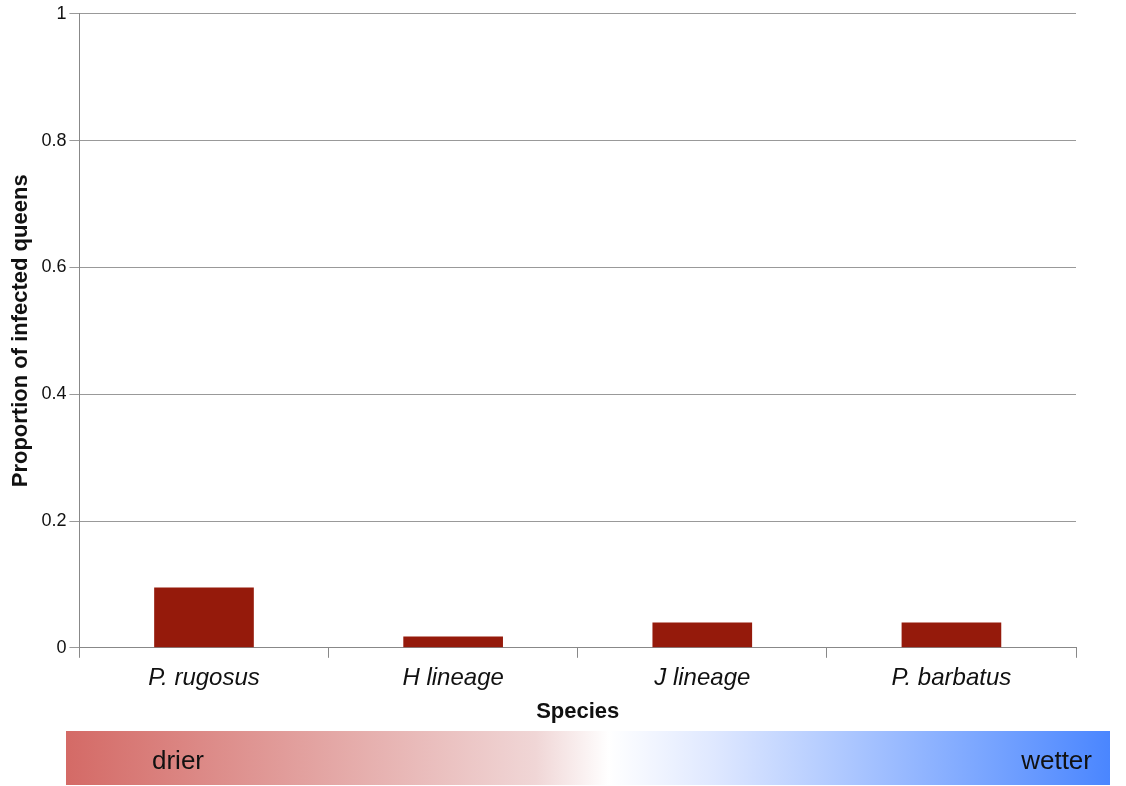 The image size is (1126, 786). What do you see at coordinates (61, 646) in the screenshot?
I see `y-tick-label: 0` at bounding box center [61, 646].